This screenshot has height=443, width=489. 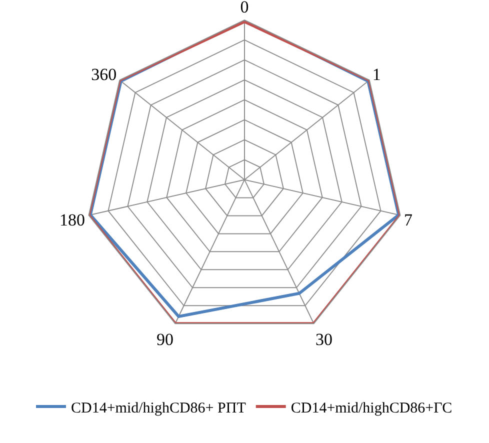 I want to click on legend-label: CD14+mid/highCD86+ГС, so click(x=371, y=408).